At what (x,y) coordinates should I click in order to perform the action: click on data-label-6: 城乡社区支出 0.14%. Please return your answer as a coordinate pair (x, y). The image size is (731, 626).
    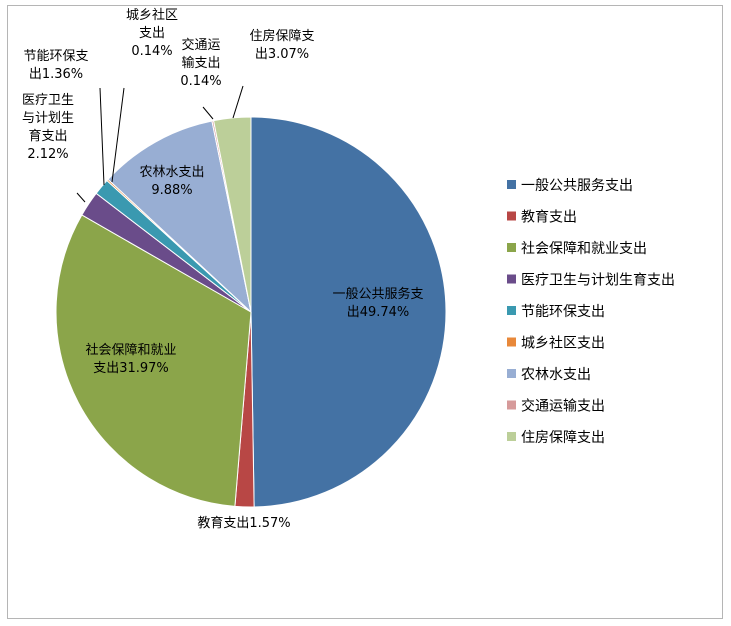
    Looking at the image, I should click on (152, 33).